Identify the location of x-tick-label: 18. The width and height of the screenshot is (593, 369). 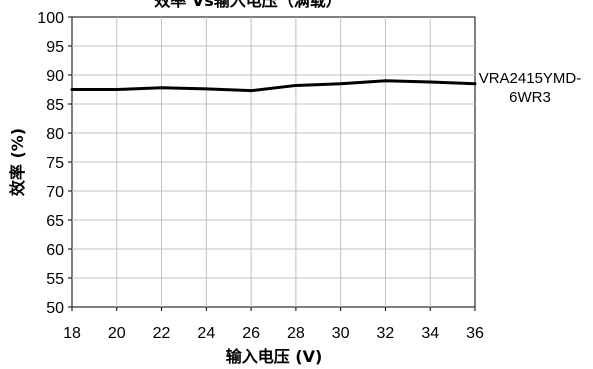
(72, 333).